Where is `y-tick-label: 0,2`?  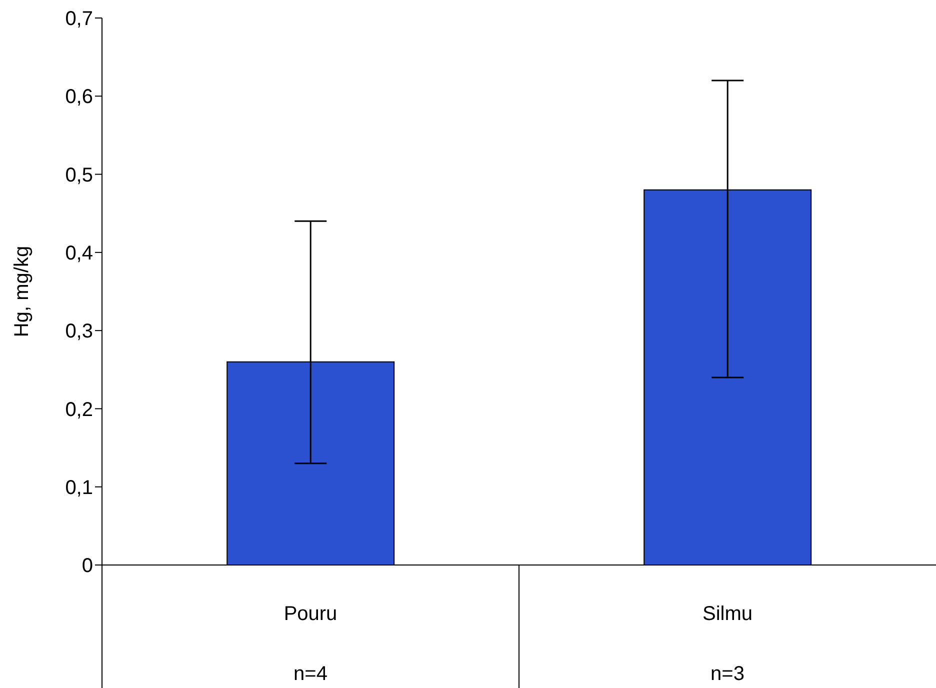
y-tick-label: 0,2 is located at coordinates (79, 409).